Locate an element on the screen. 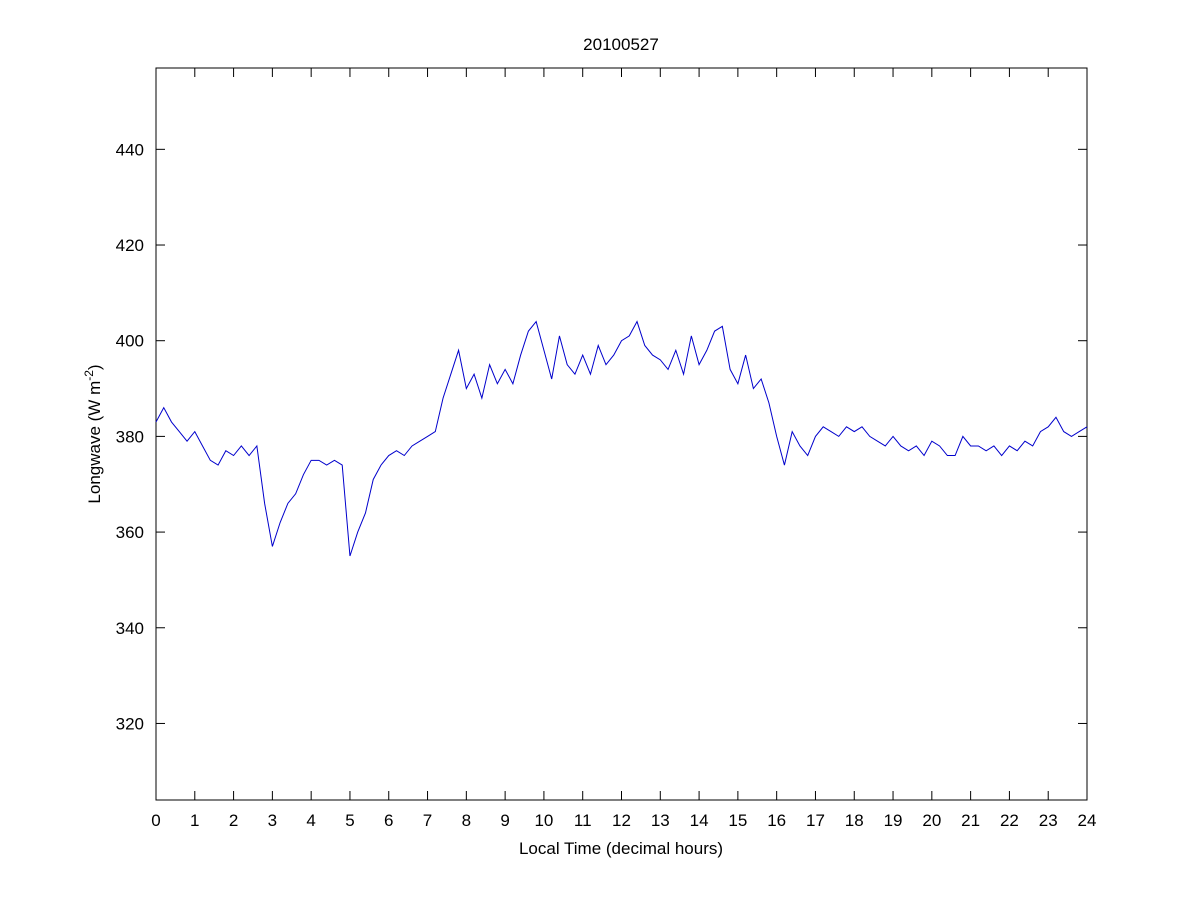  x-tick-label: 1 is located at coordinates (194, 820).